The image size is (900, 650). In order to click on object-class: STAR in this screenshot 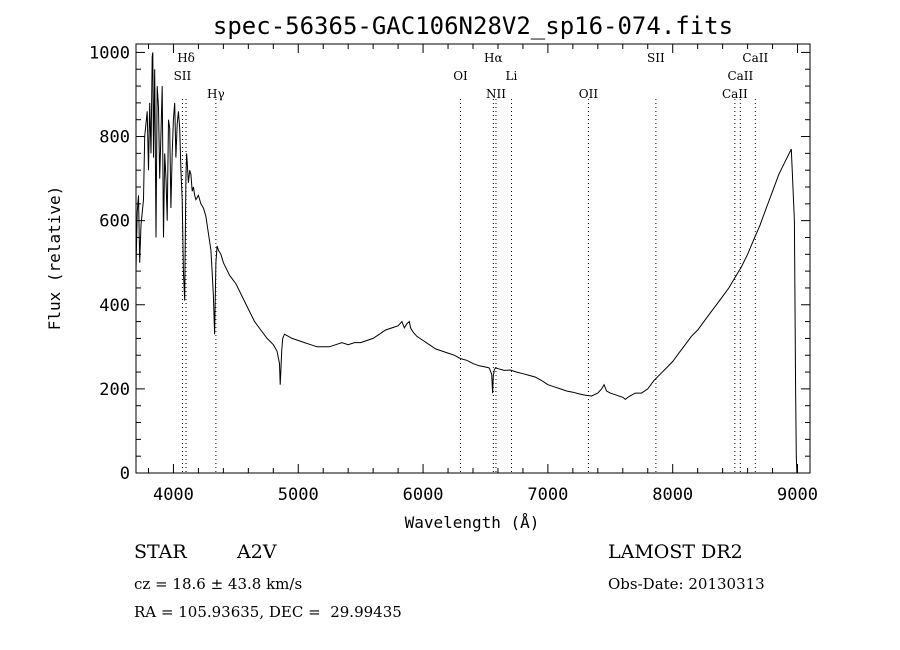, I will do `click(160, 552)`.